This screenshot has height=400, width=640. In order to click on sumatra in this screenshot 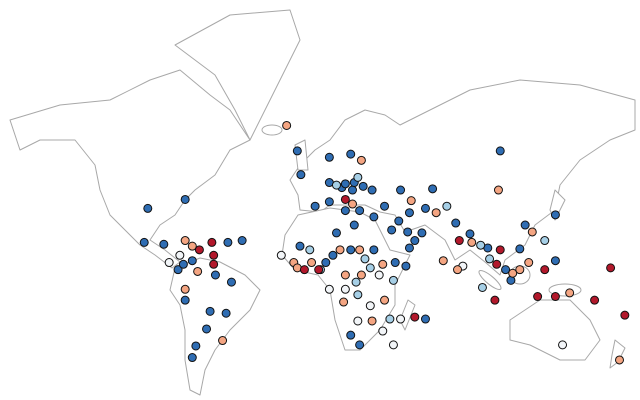, I will do `click(490, 280)`.